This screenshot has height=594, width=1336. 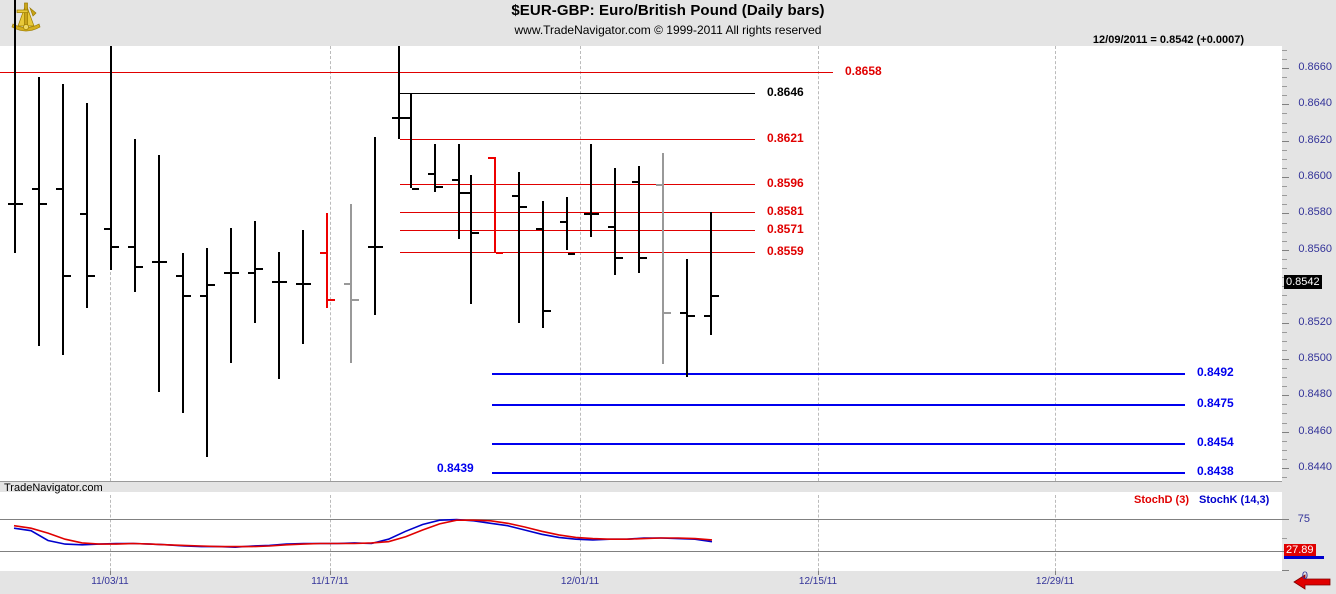 What do you see at coordinates (1315, 430) in the screenshot?
I see `price-axis-label: 0.8460` at bounding box center [1315, 430].